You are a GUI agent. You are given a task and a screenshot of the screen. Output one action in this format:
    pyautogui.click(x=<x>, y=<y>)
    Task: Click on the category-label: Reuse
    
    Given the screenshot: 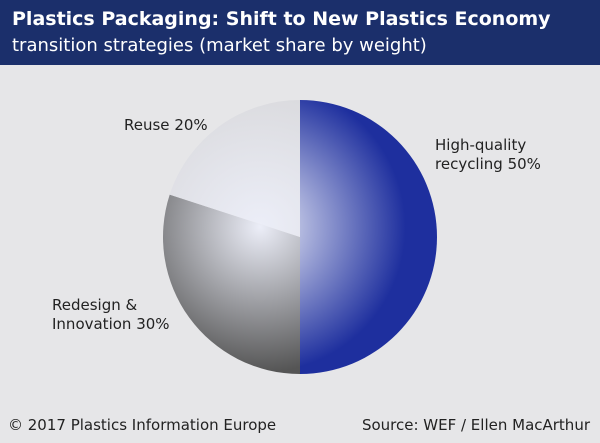 What is the action you would take?
    pyautogui.click(x=147, y=125)
    